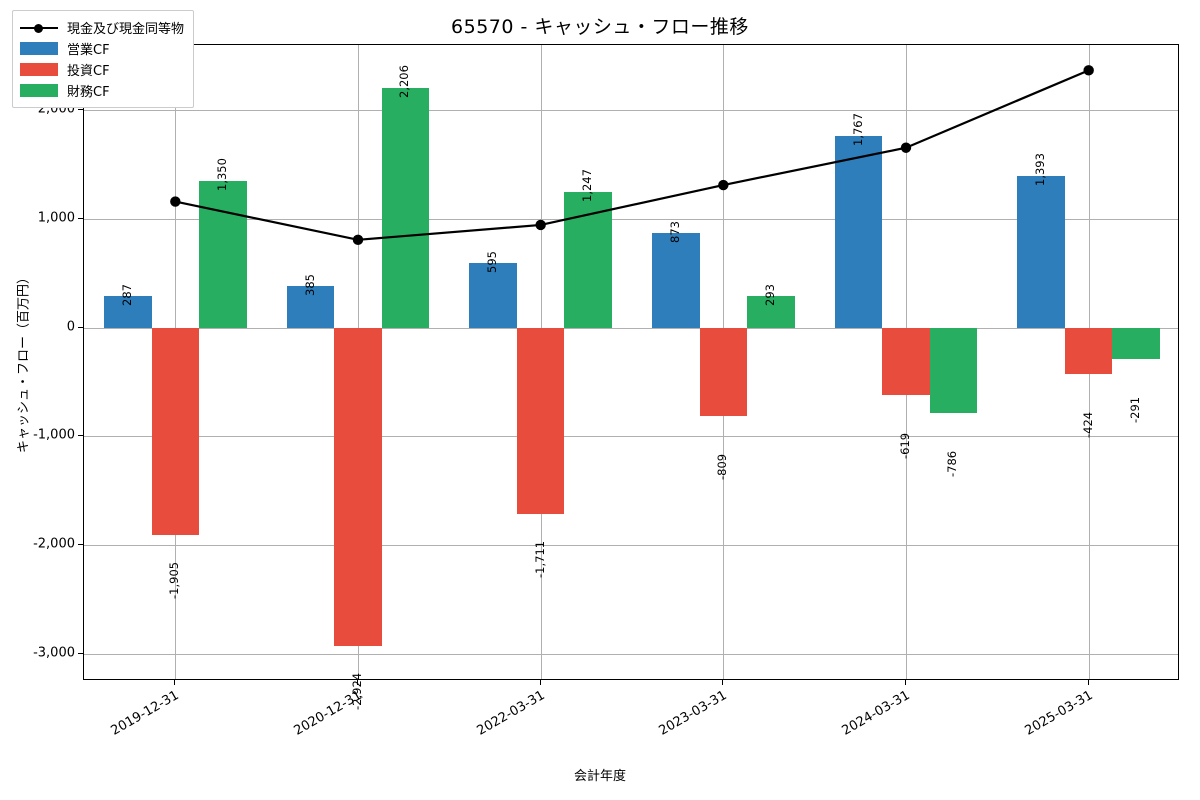 Image resolution: width=1200 pixels, height=800 pixels. What do you see at coordinates (24, 362) in the screenshot?
I see `y-axis-label: キャッシュ・フロー（百万円）` at bounding box center [24, 362].